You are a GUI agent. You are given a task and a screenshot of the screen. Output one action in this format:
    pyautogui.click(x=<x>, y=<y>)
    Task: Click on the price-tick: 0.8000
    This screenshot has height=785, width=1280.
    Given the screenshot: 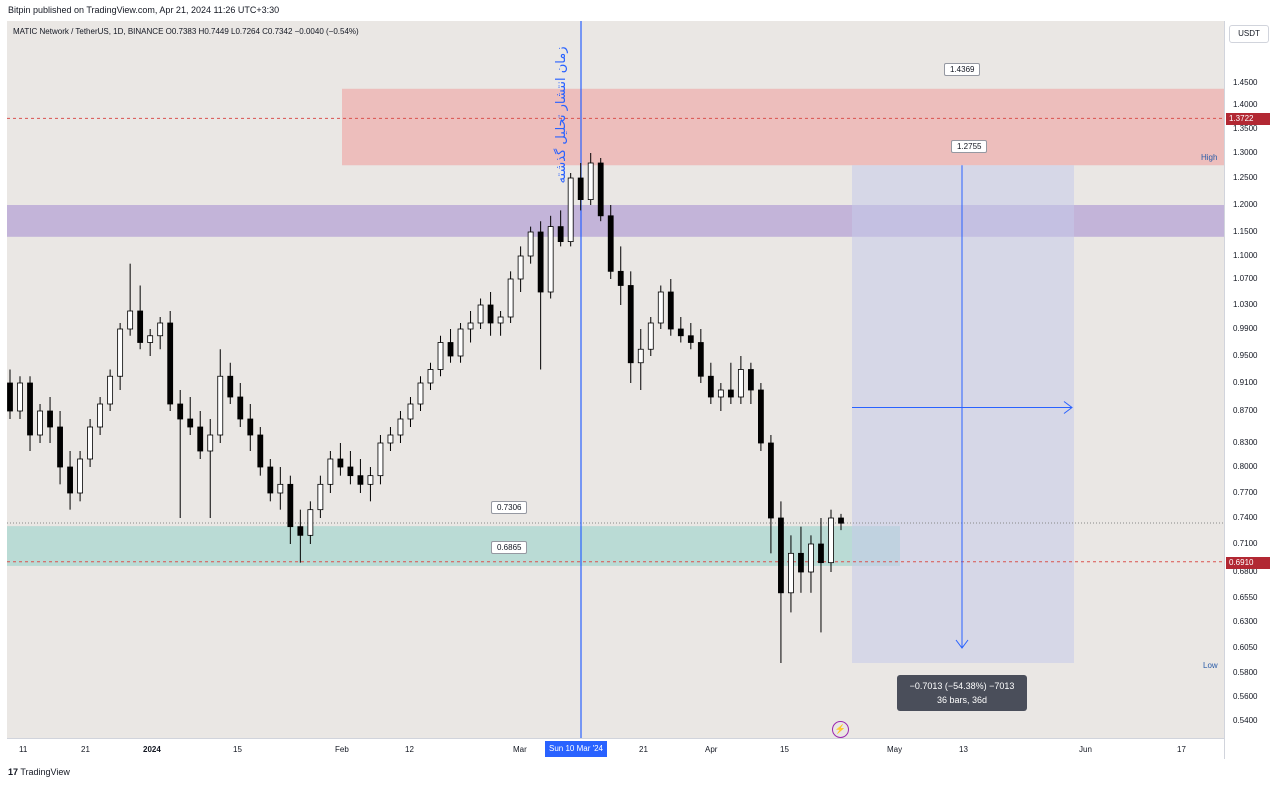 What is the action you would take?
    pyautogui.click(x=1245, y=466)
    